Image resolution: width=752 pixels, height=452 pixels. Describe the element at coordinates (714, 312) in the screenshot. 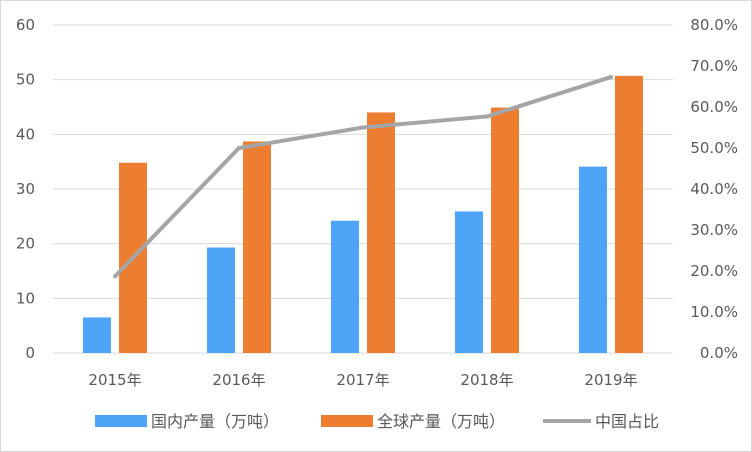

I see `right-axis-tick-label: 10.0%` at that location.